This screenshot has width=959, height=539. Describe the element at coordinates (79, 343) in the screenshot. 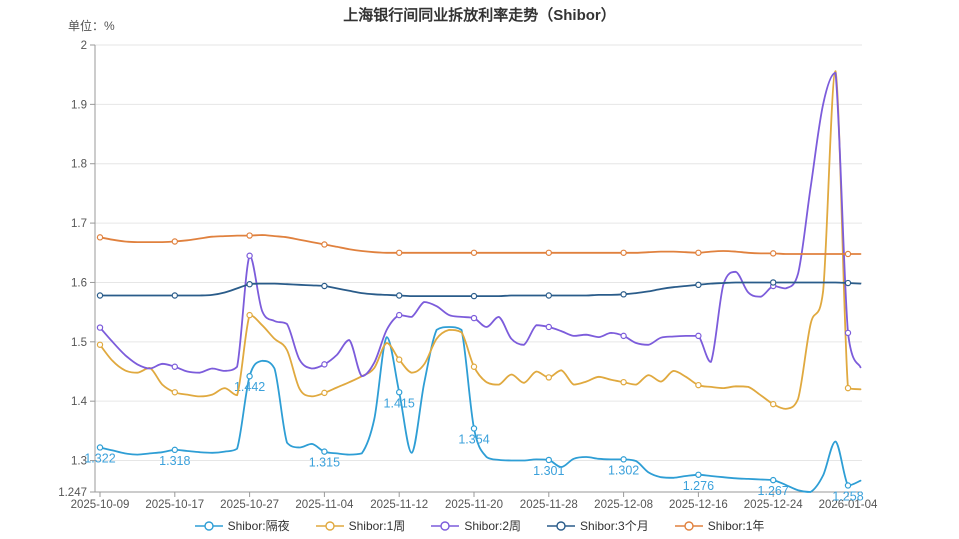

I see `y-axis-tick-label: 1.5` at that location.